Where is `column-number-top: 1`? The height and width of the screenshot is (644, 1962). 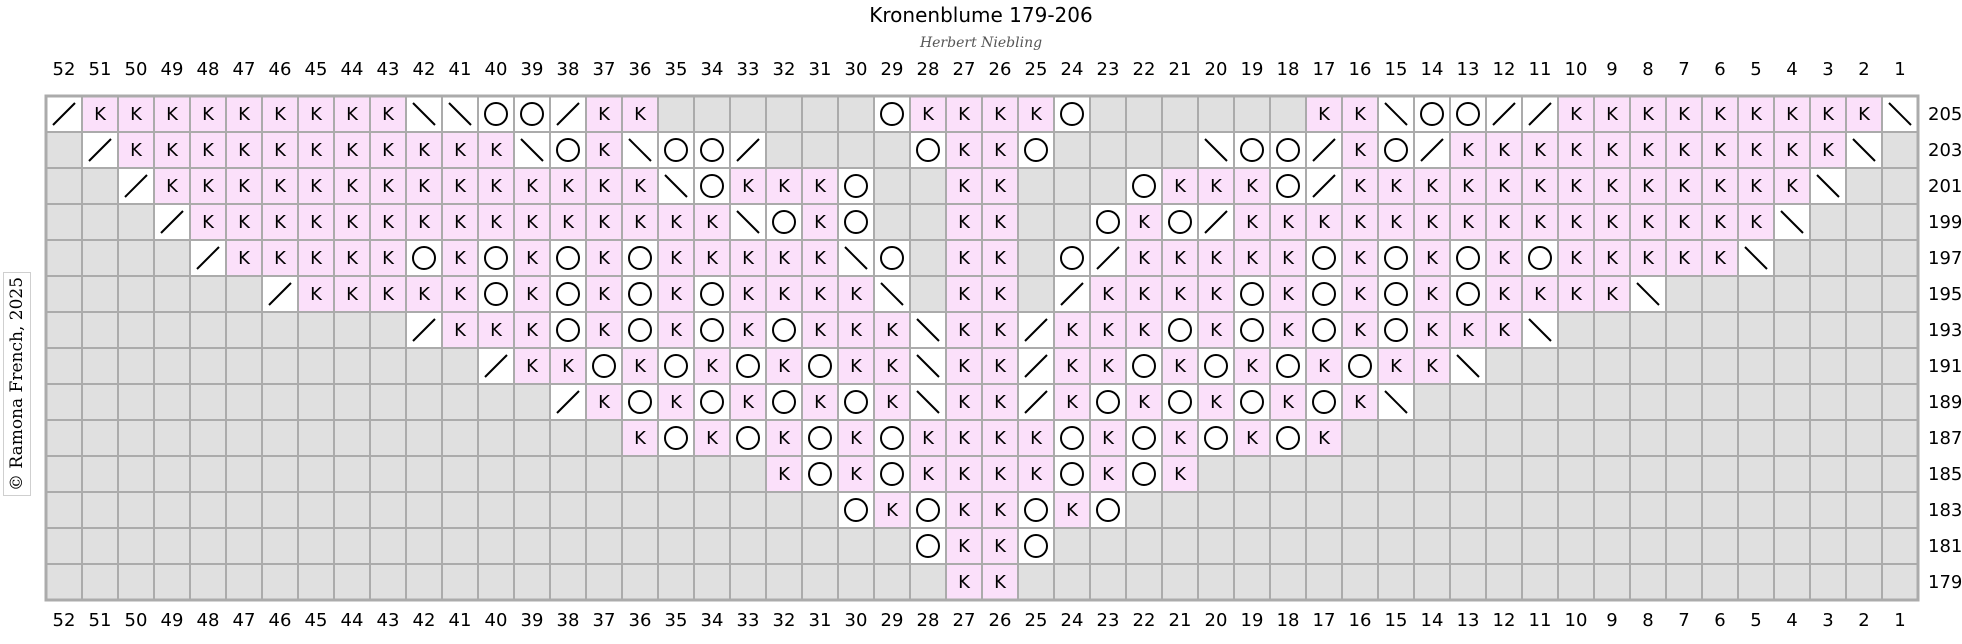 column-number-top: 1 is located at coordinates (1899, 69).